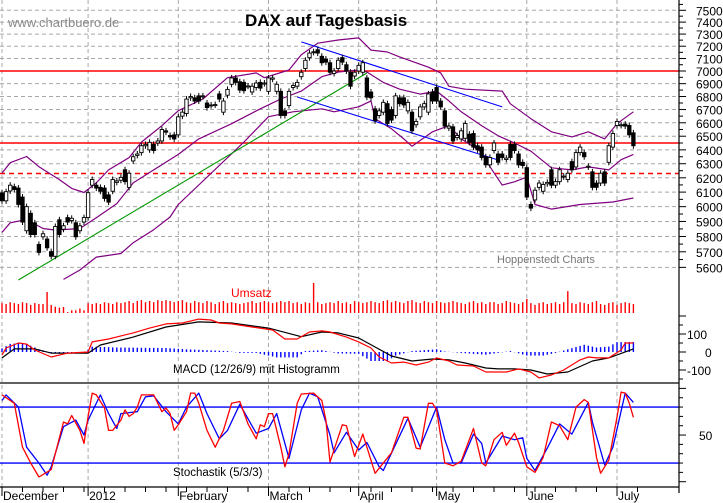 This screenshot has height=503, width=723. Describe the element at coordinates (709, 193) in the screenshot. I see `y-tick-label: 6100` at that location.